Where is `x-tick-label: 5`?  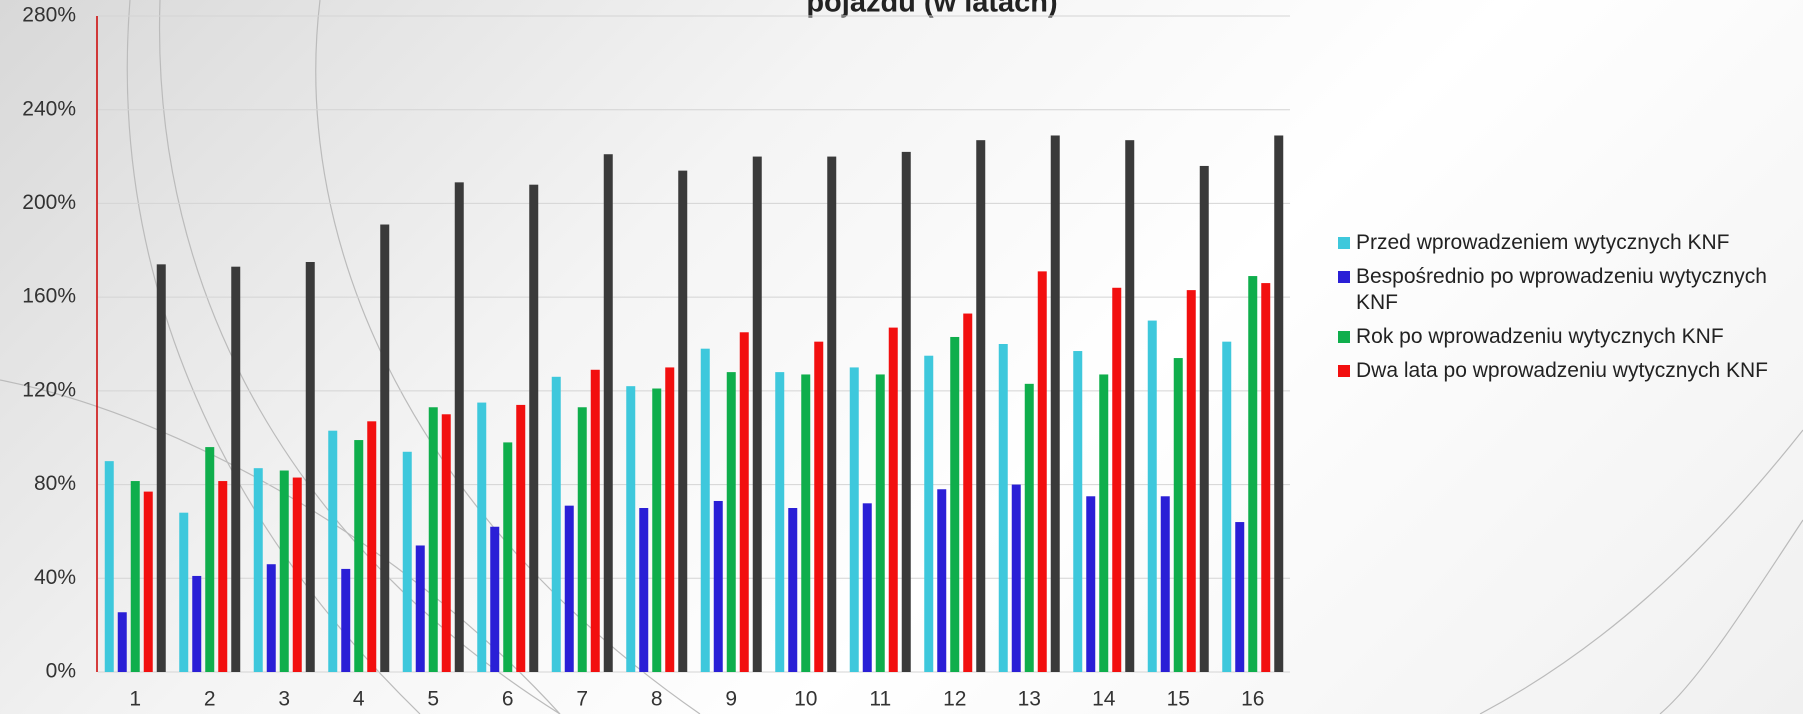
x-tick-label: 5 is located at coordinates (433, 699).